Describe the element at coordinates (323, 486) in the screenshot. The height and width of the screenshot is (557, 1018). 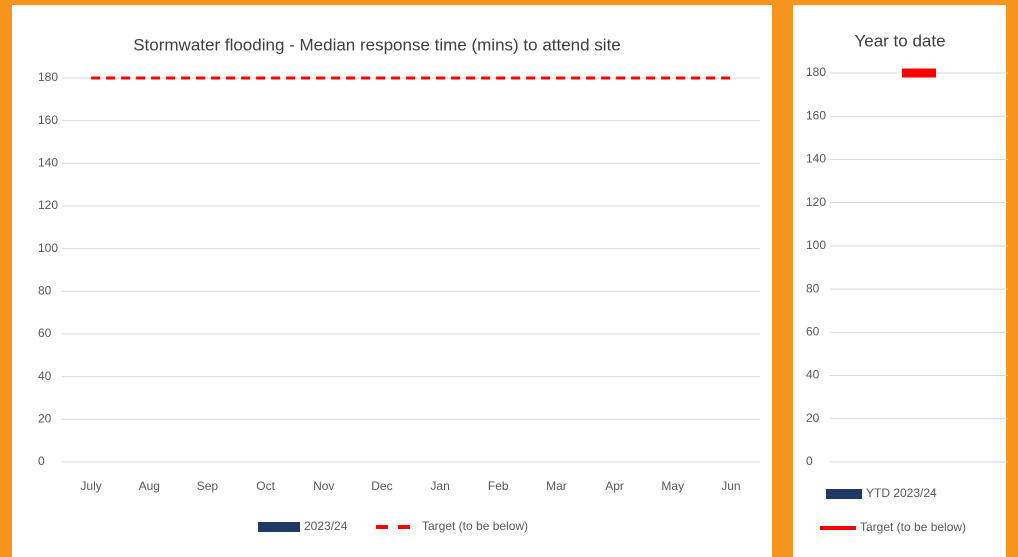
I see `x-tick-label: Nov` at that location.